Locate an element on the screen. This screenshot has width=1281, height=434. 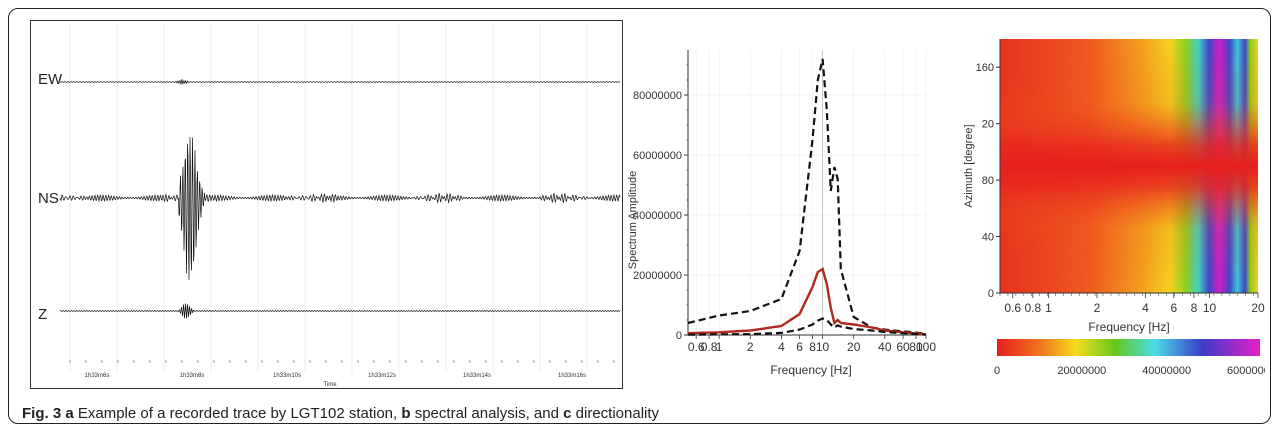
heatmap-xtick-label: 6 is located at coordinates (1173, 308).